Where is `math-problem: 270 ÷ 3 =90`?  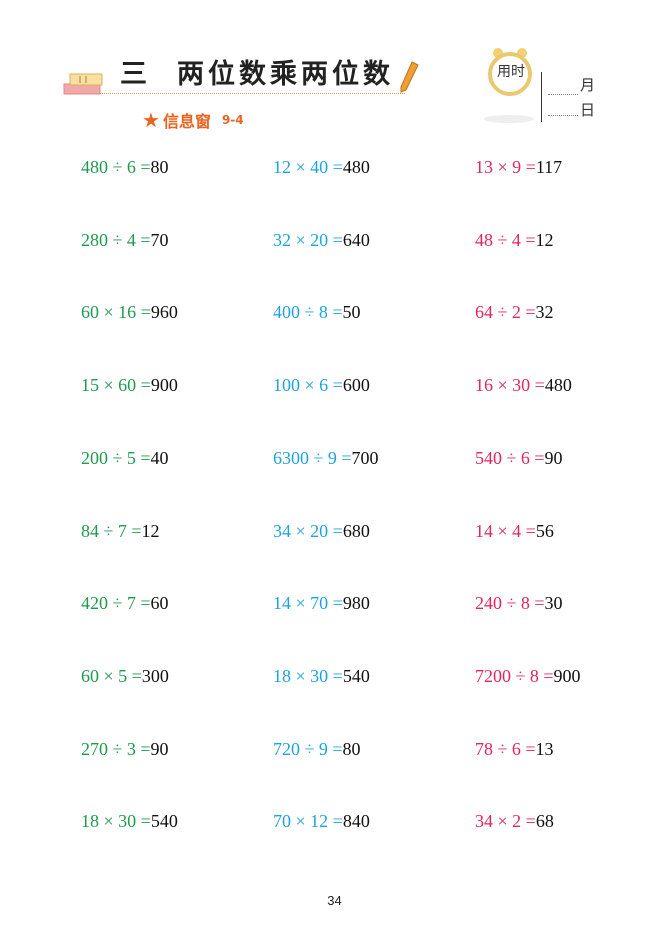 math-problem: 270 ÷ 3 =90 is located at coordinates (125, 749).